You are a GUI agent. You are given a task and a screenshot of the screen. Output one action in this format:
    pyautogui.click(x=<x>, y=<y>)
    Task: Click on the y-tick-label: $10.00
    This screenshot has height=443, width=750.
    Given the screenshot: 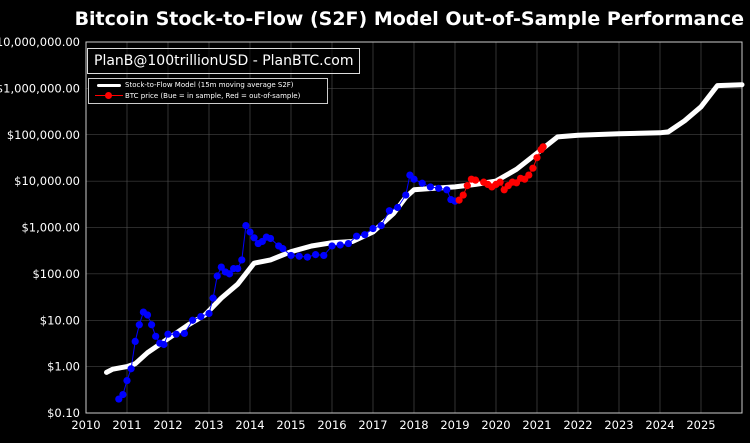 What is the action you would take?
    pyautogui.click(x=60, y=320)
    